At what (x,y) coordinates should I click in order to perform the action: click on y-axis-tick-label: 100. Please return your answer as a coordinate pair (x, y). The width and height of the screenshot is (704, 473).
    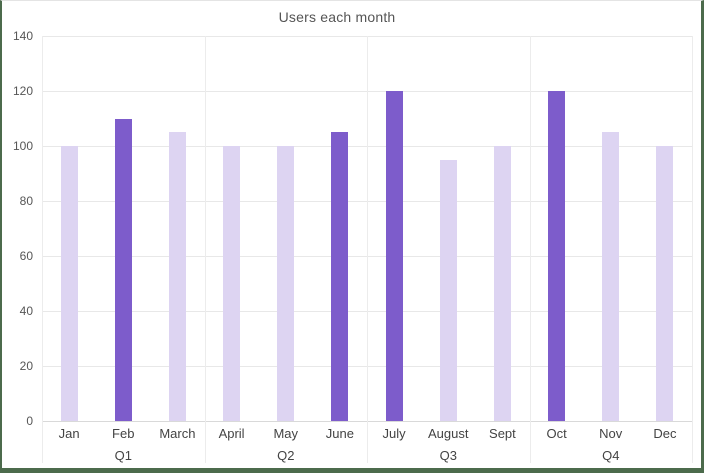
    Looking at the image, I should click on (22, 146).